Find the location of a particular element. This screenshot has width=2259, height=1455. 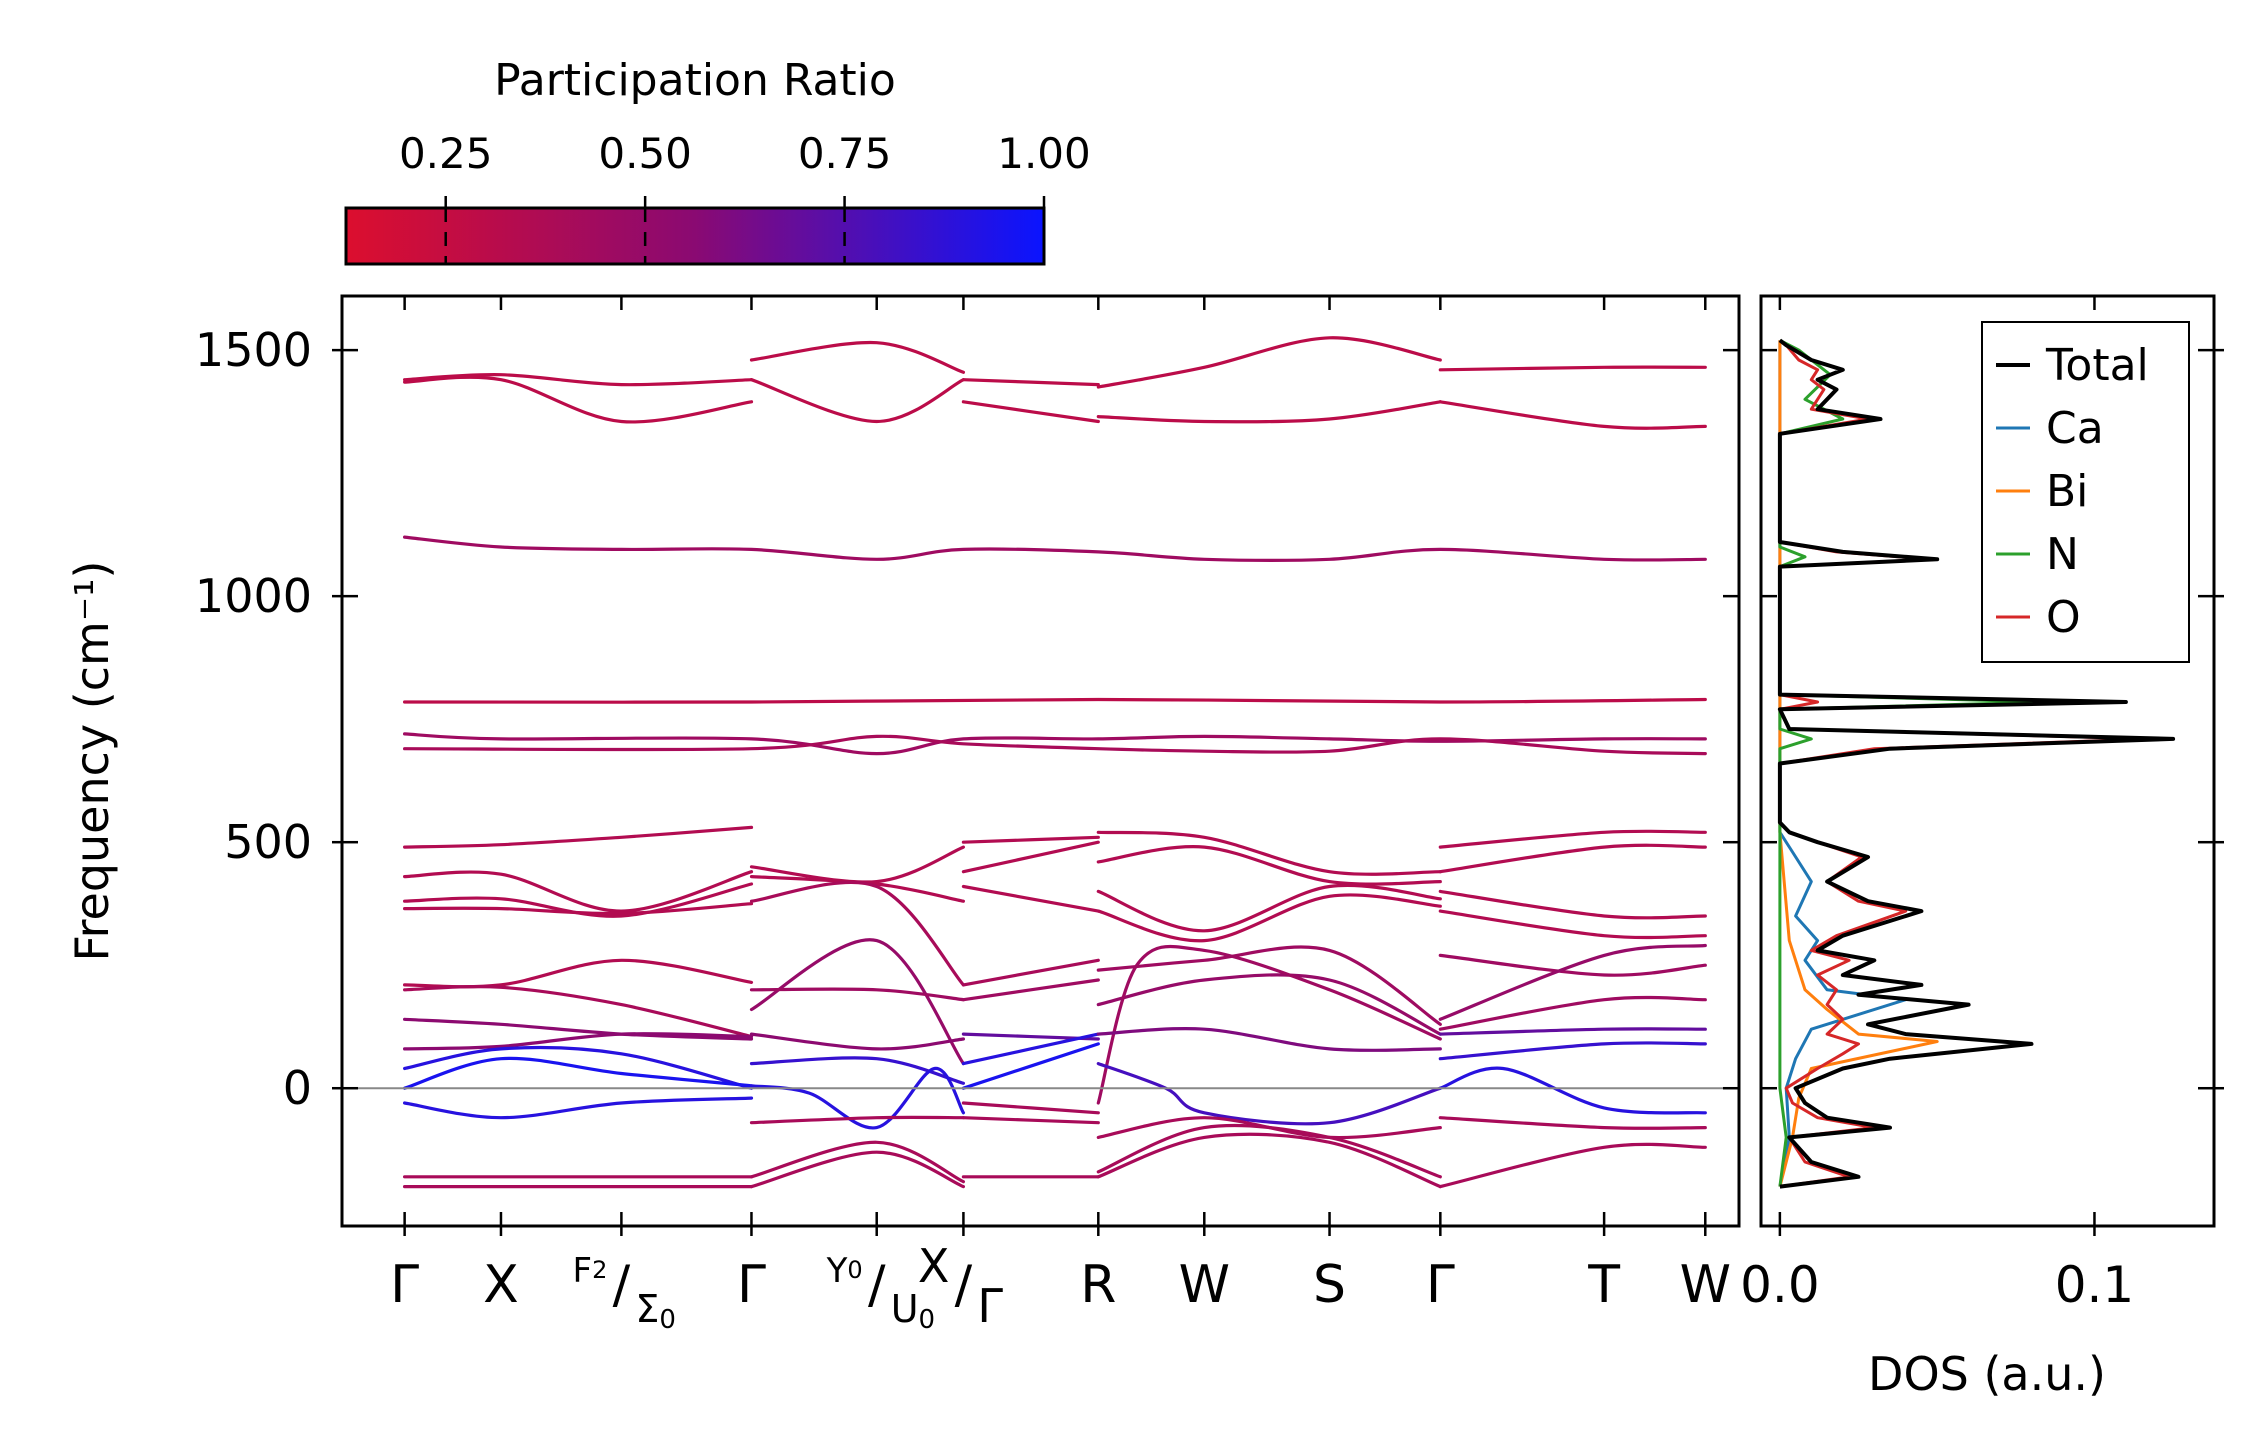

dos-plot-frame is located at coordinates (1987, 761).